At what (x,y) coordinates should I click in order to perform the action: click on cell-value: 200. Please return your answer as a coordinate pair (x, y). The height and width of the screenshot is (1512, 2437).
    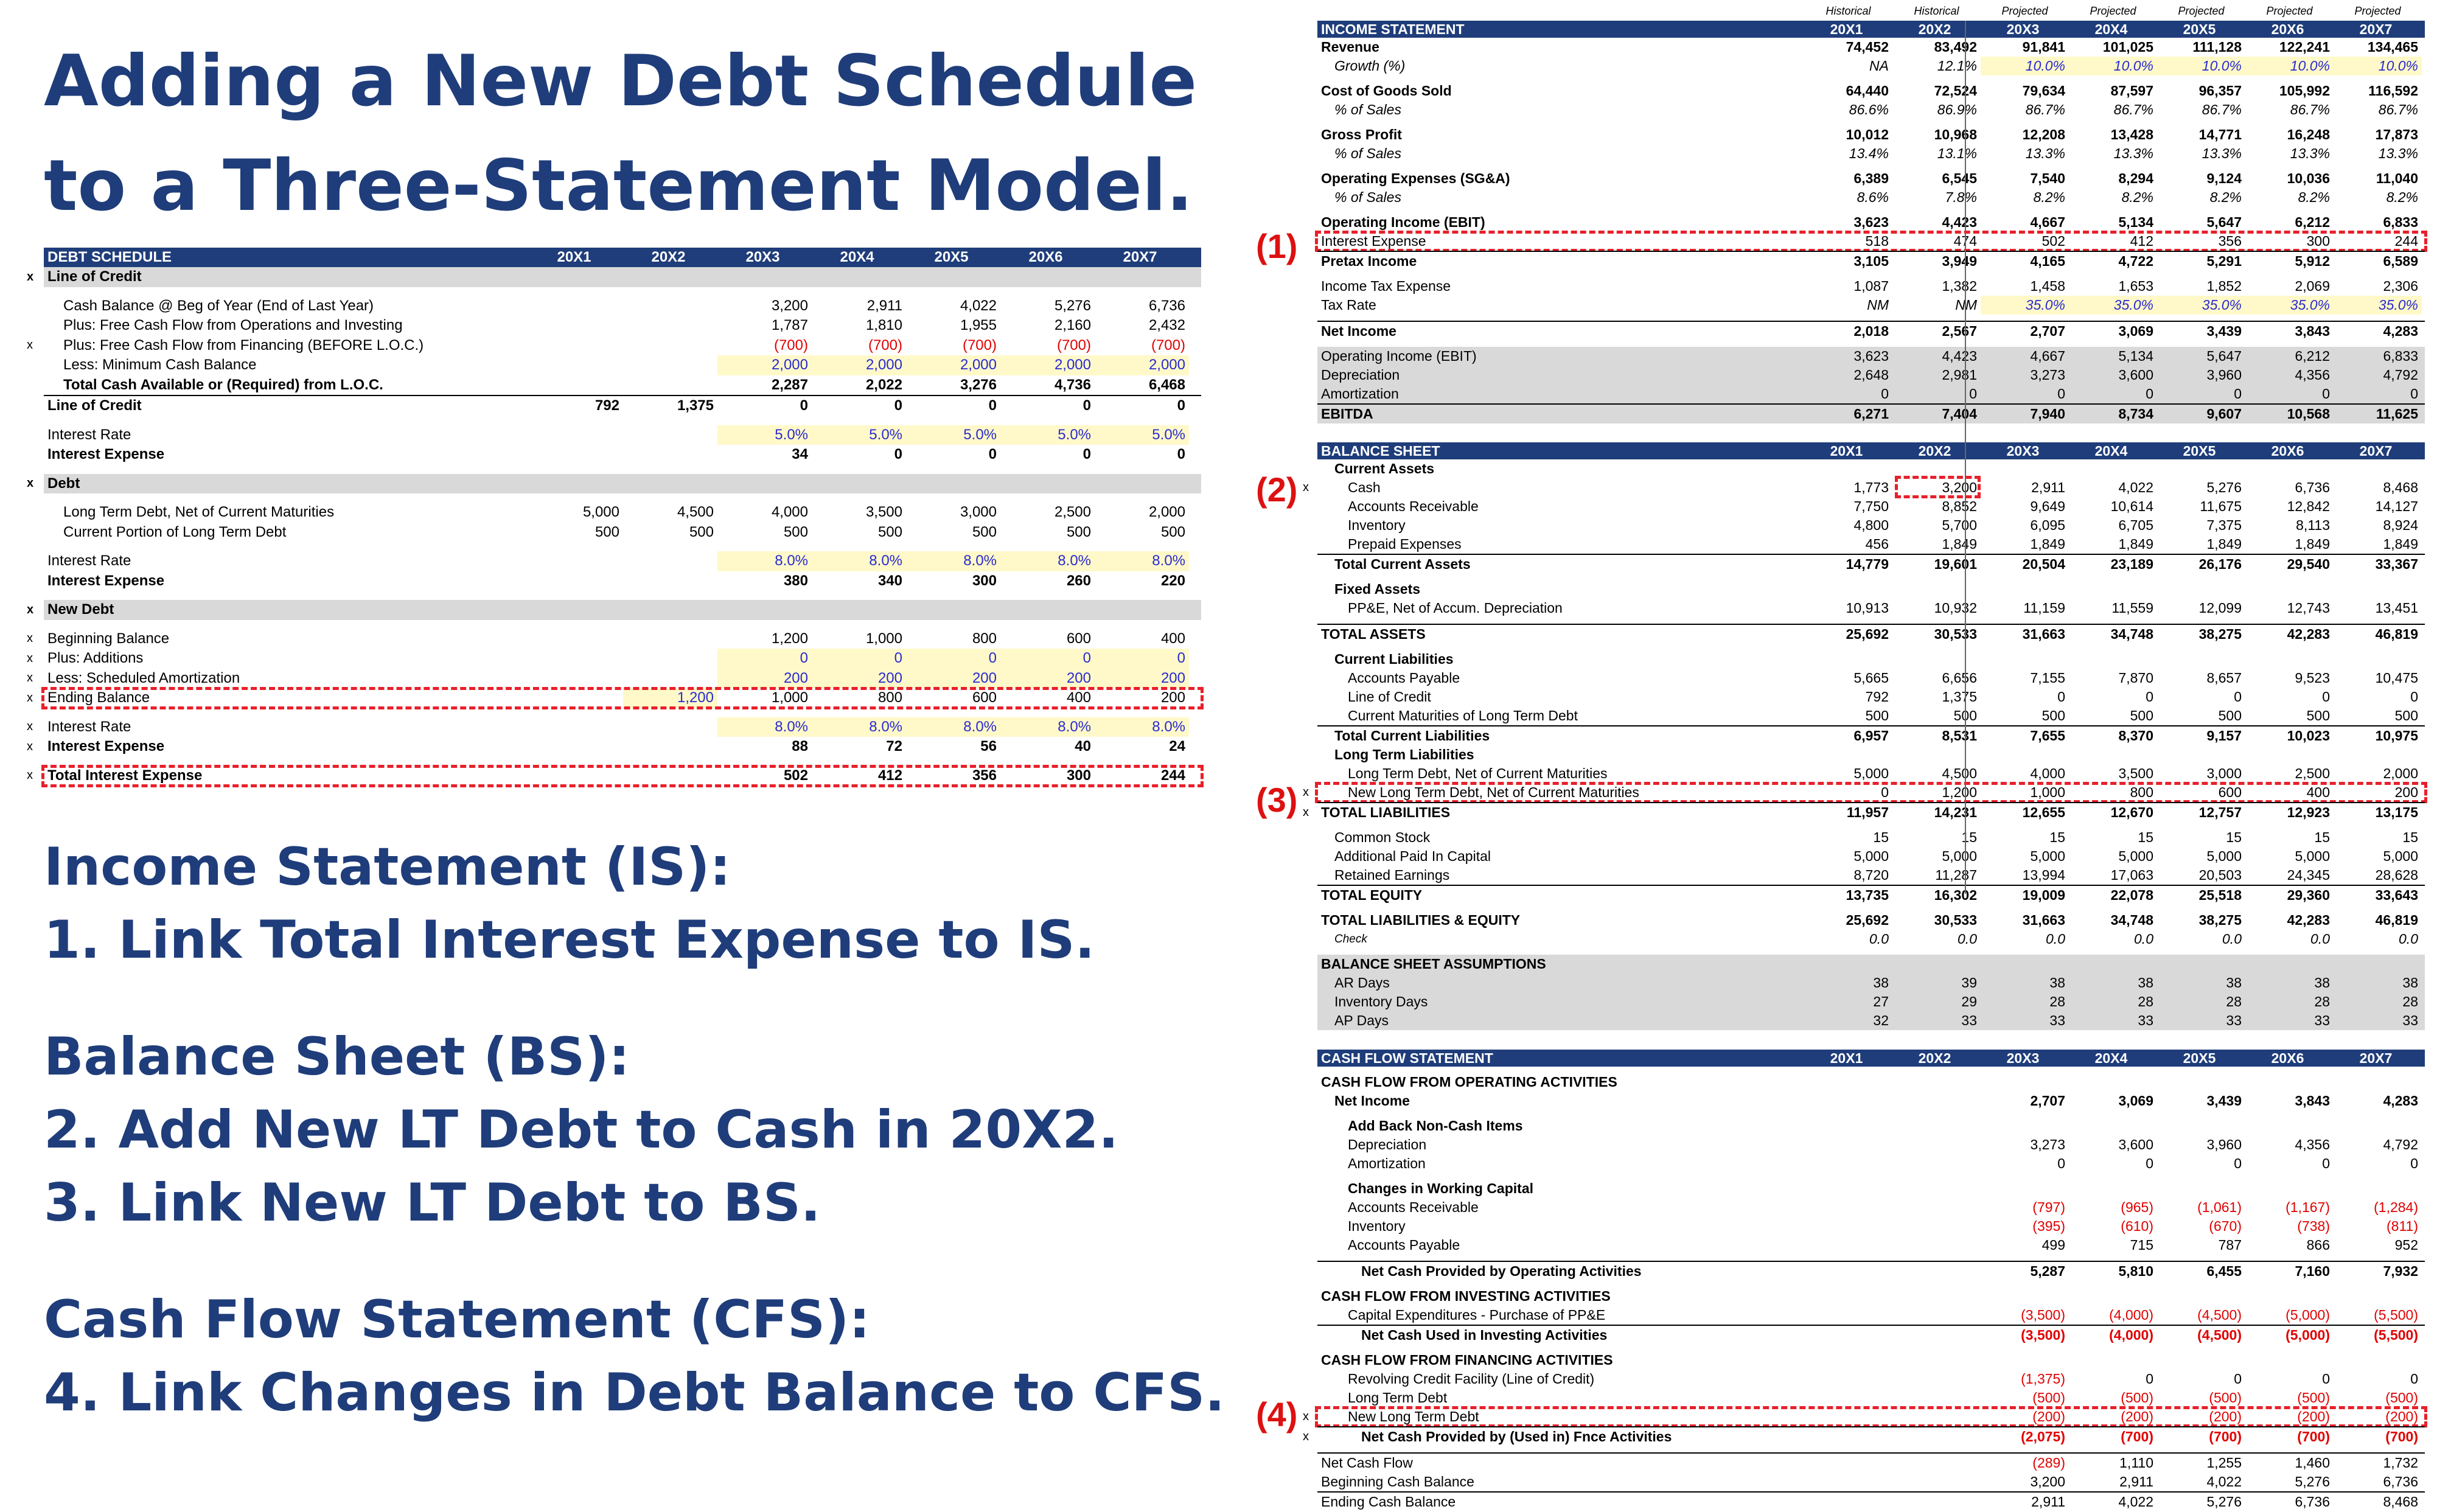
    Looking at the image, I should click on (1172, 697).